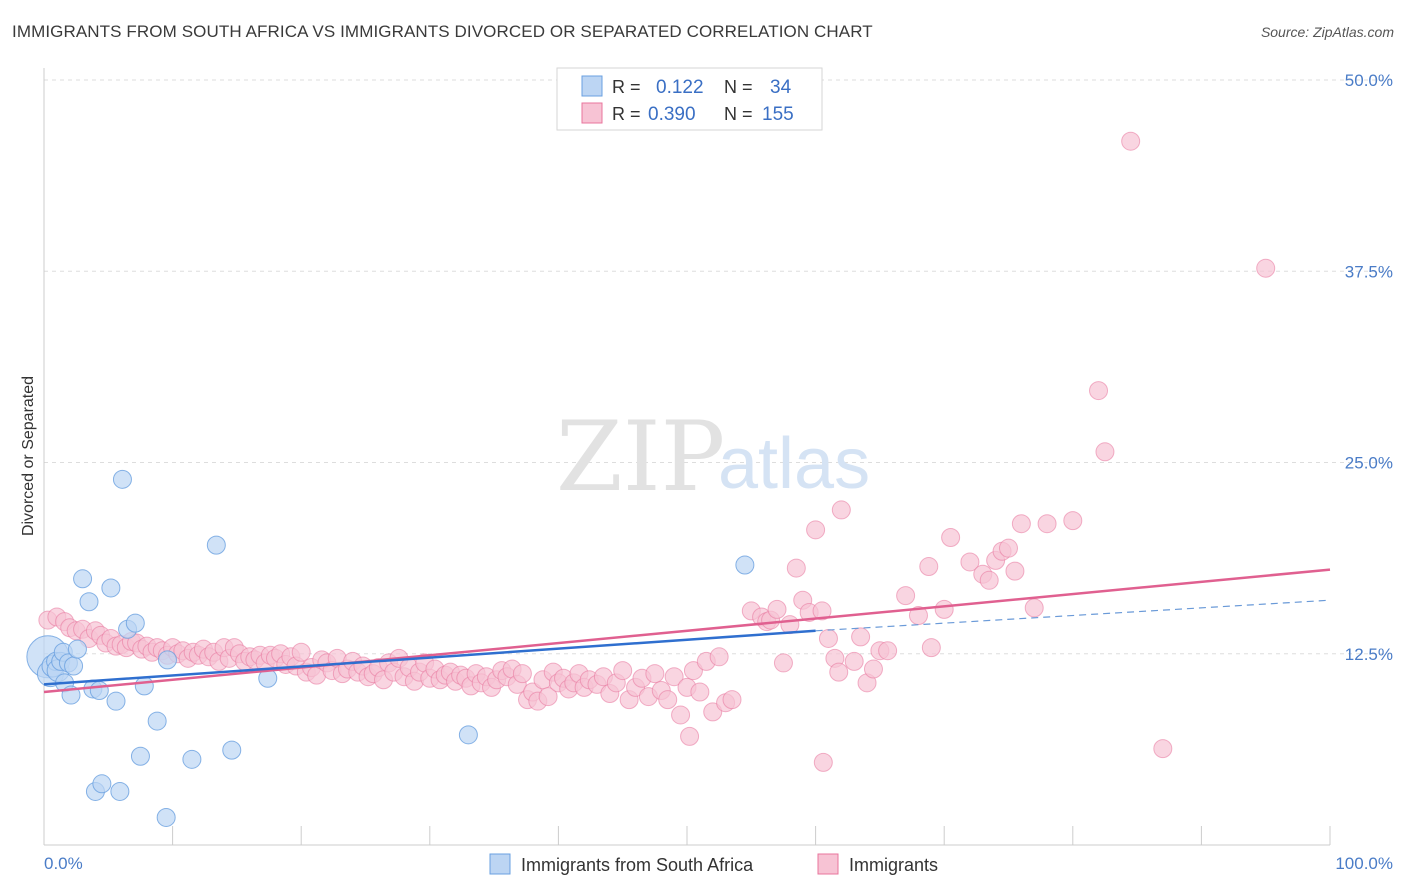 The image size is (1406, 892). What do you see at coordinates (626, 114) in the screenshot?
I see `stats-r-label-2: R =` at bounding box center [626, 114].